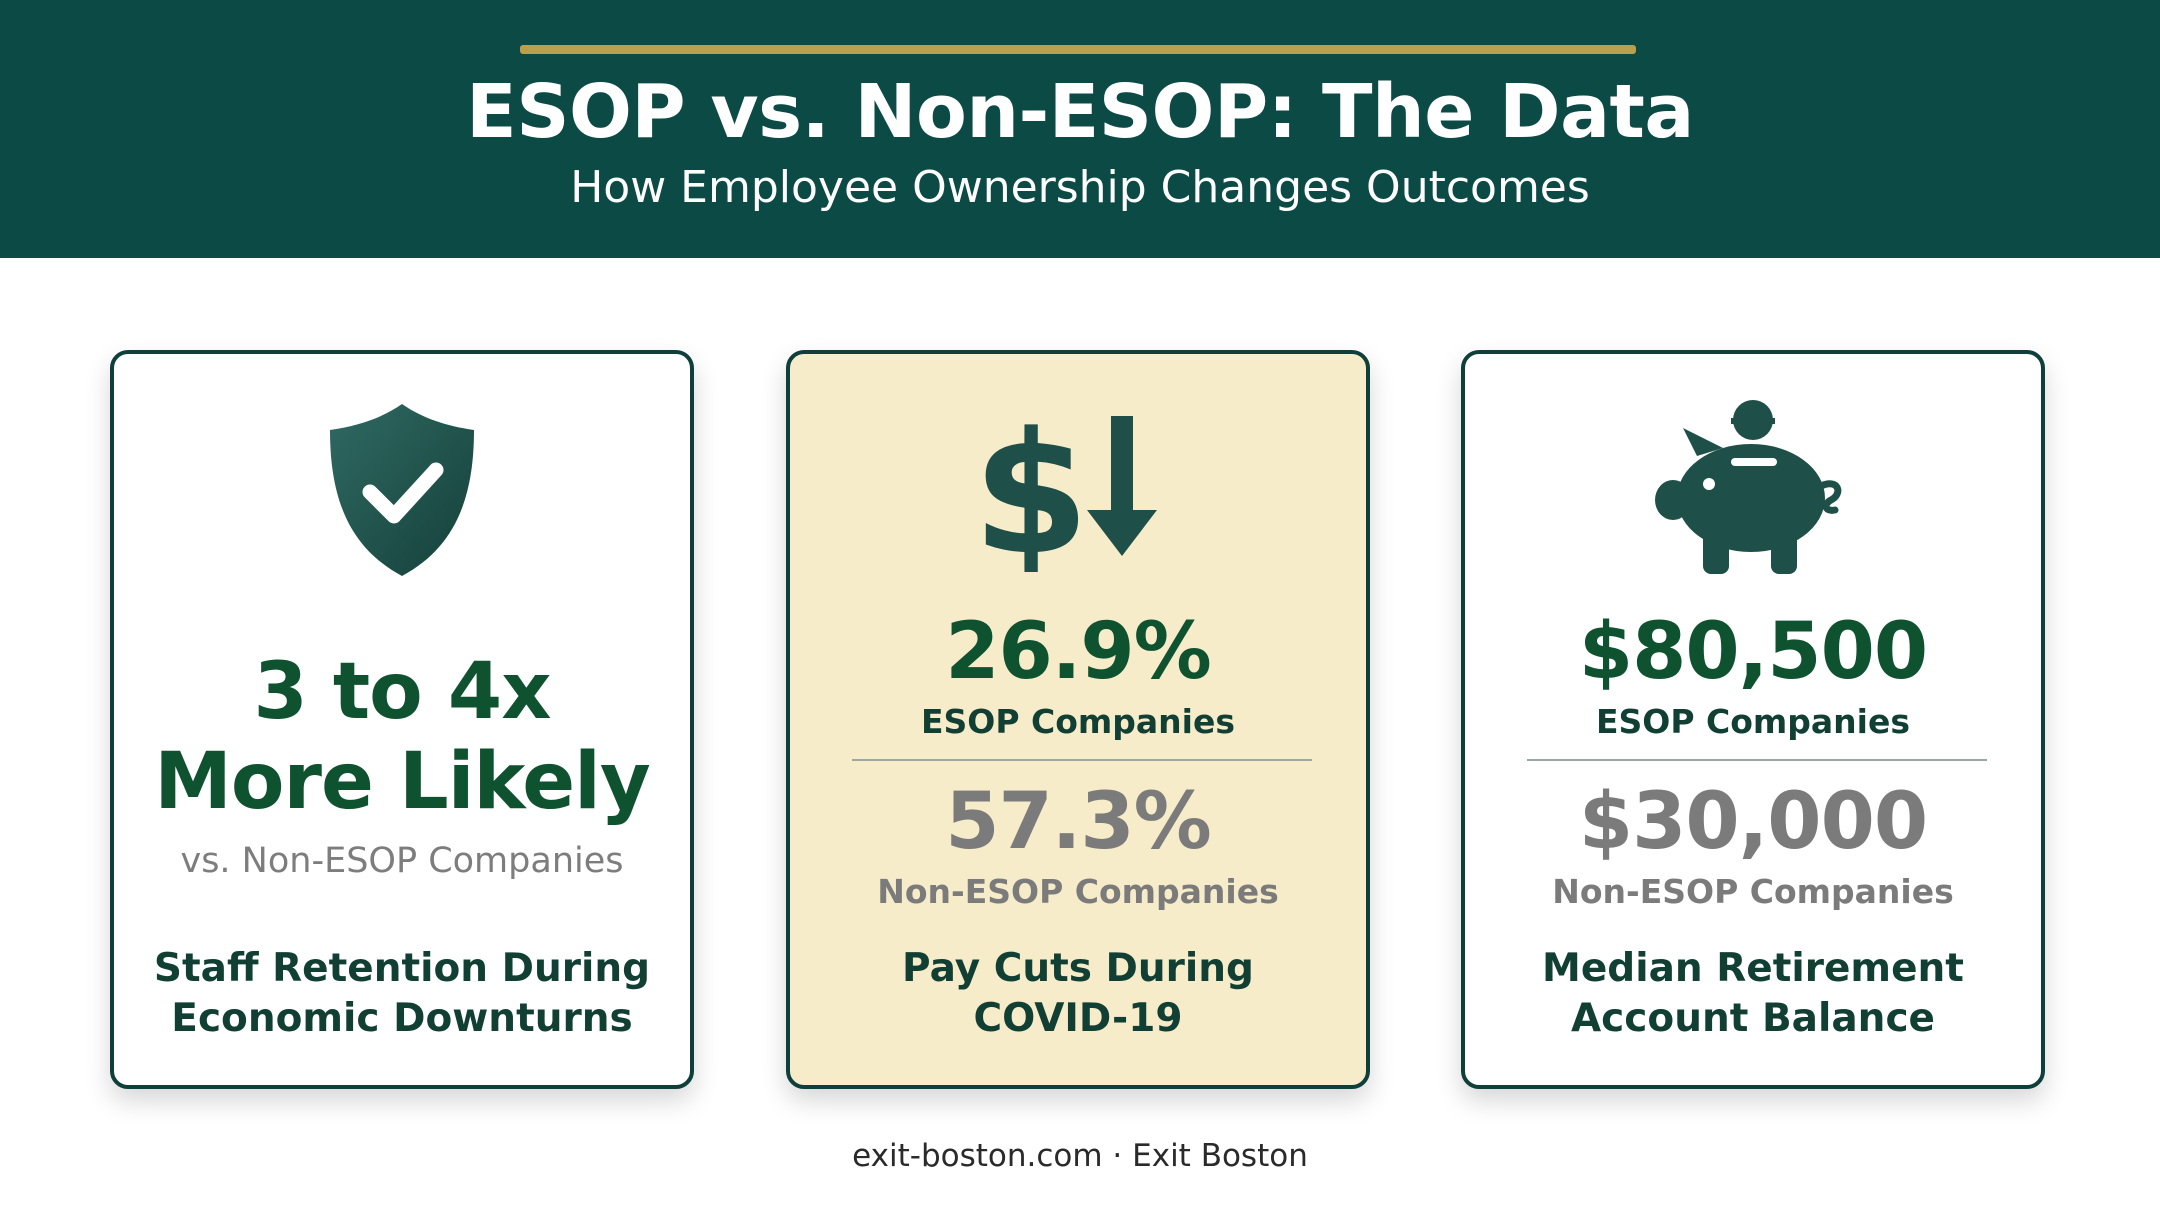 This screenshot has height=1206, width=2160. Describe the element at coordinates (1078, 49) in the screenshot. I see `header-accent-bar` at that location.